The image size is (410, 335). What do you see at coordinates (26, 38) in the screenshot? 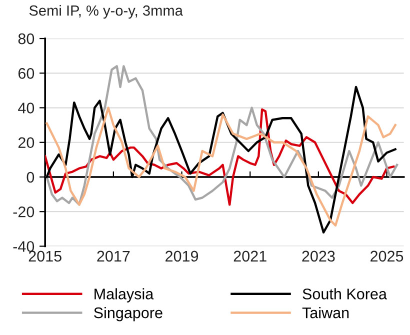
I see `y-tick-label: 80` at bounding box center [26, 38].